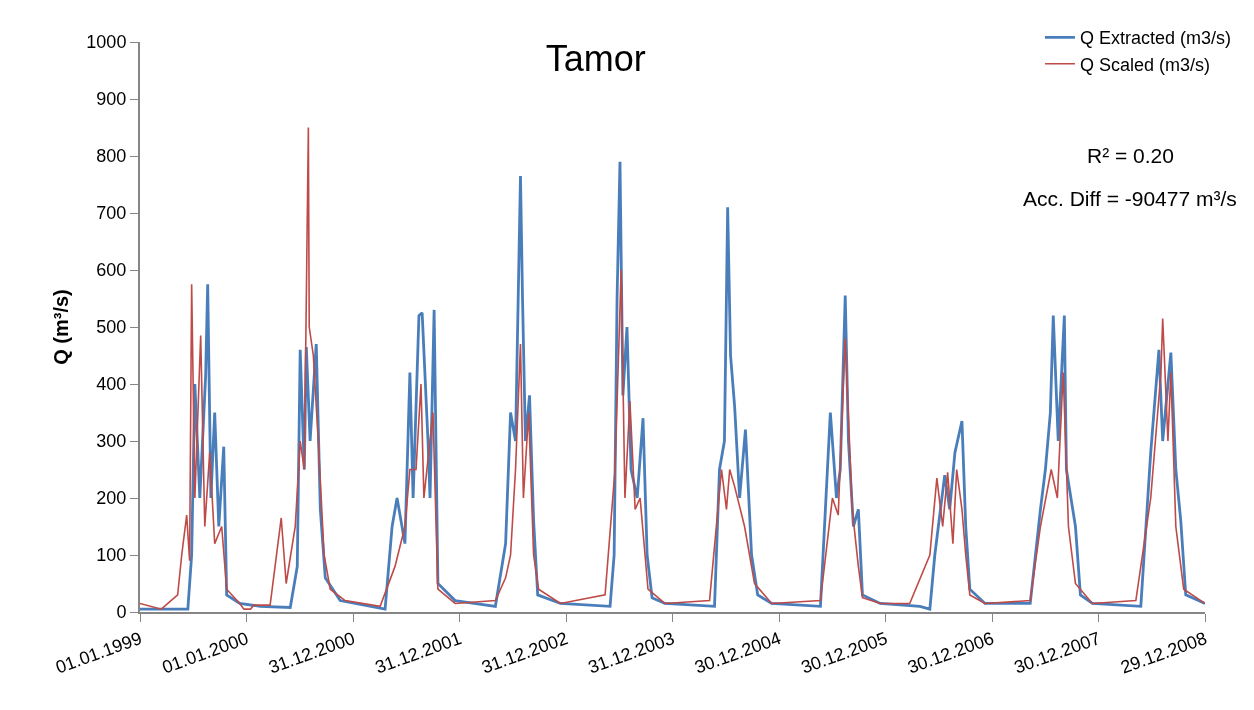 The image size is (1254, 710). I want to click on y-tick-label: 300, so click(111, 441).